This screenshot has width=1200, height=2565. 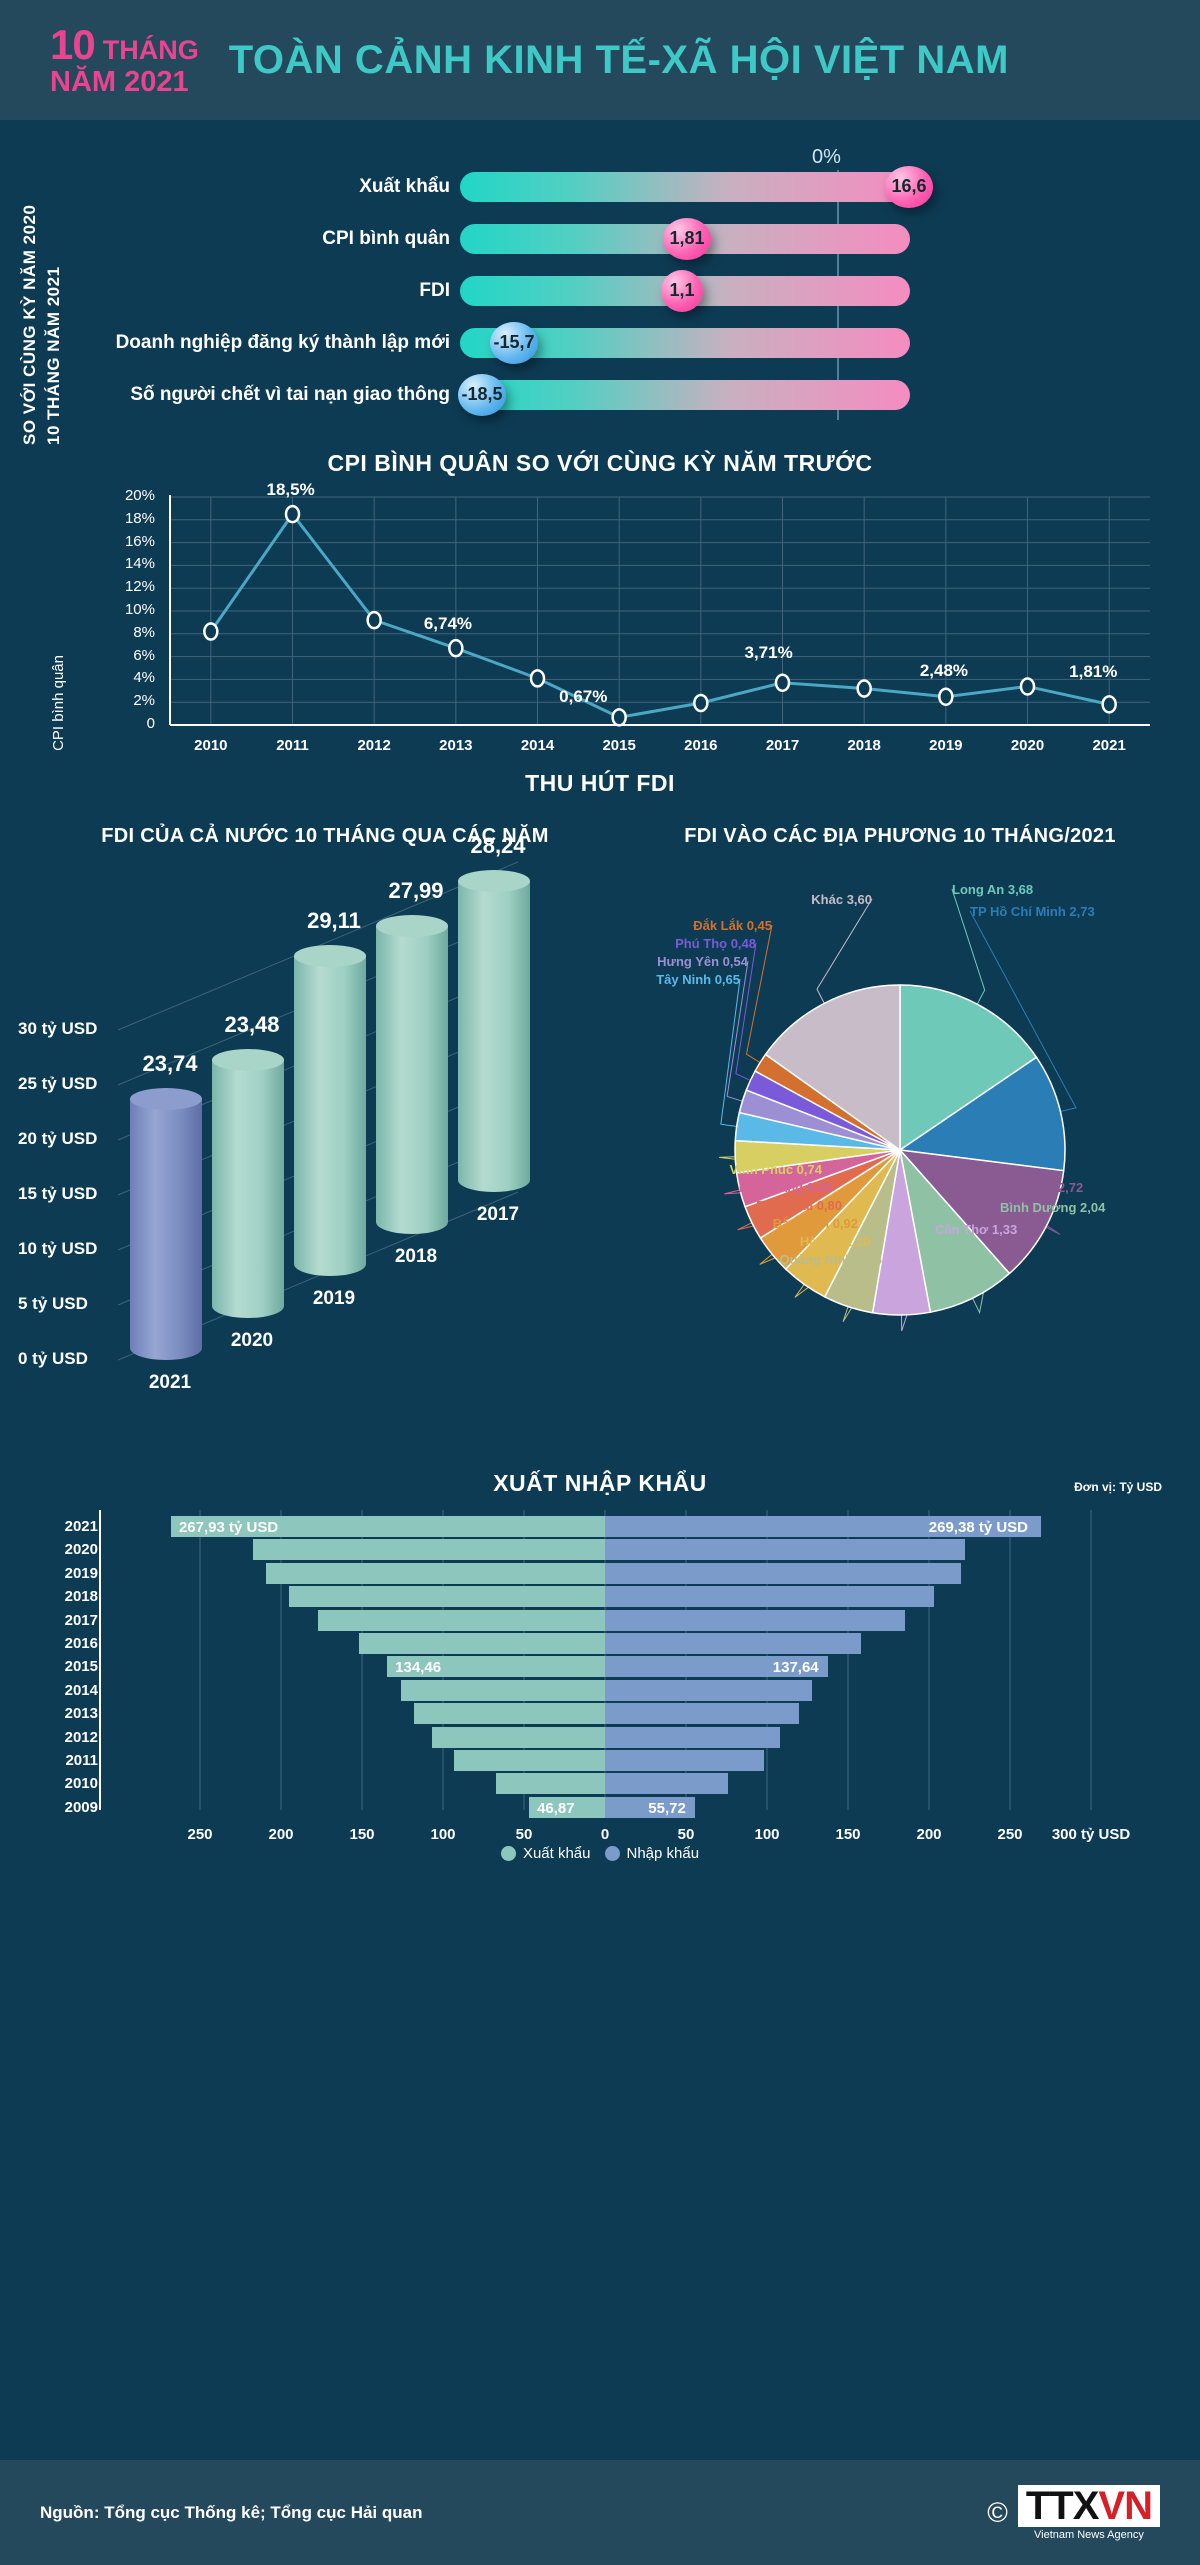 What do you see at coordinates (386, 238) in the screenshot?
I see `compare-bar-label: CPI bình quân` at bounding box center [386, 238].